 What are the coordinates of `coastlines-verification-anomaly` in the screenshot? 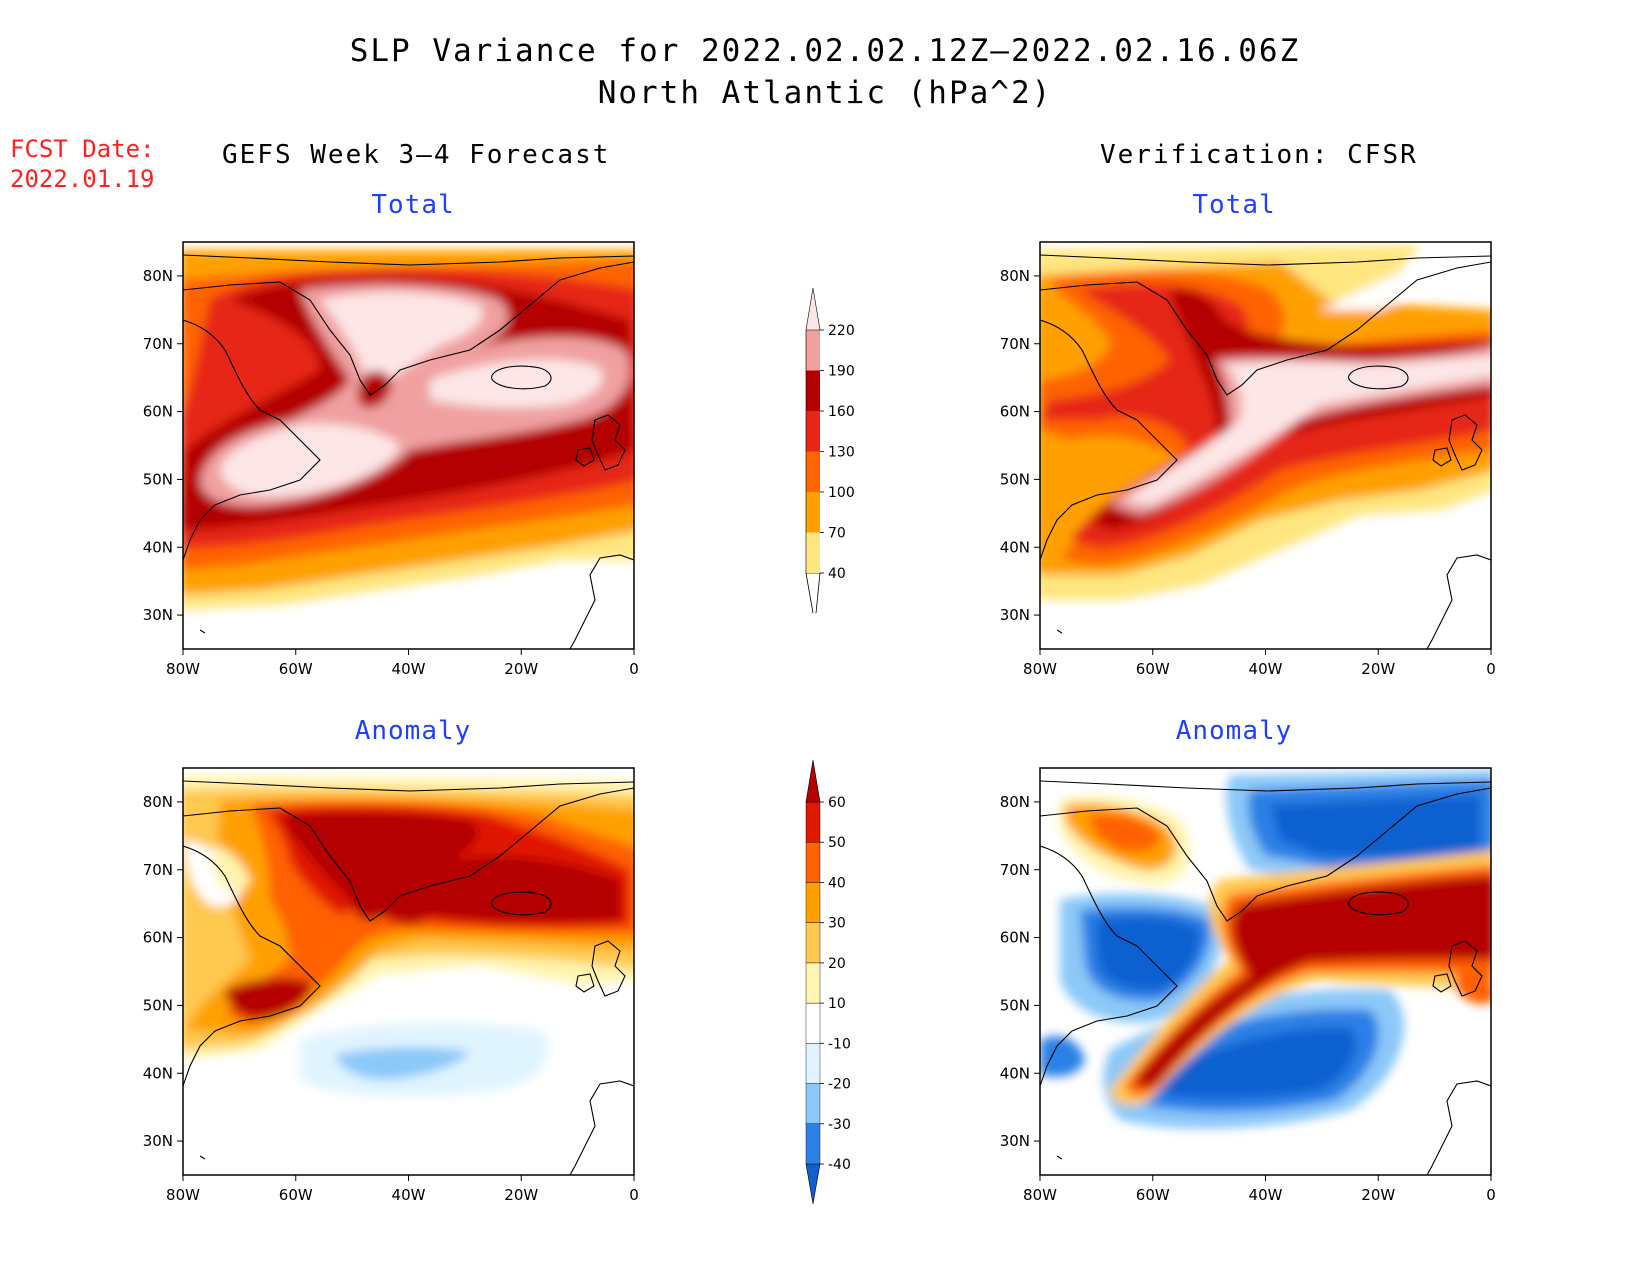 It's located at (1265, 977).